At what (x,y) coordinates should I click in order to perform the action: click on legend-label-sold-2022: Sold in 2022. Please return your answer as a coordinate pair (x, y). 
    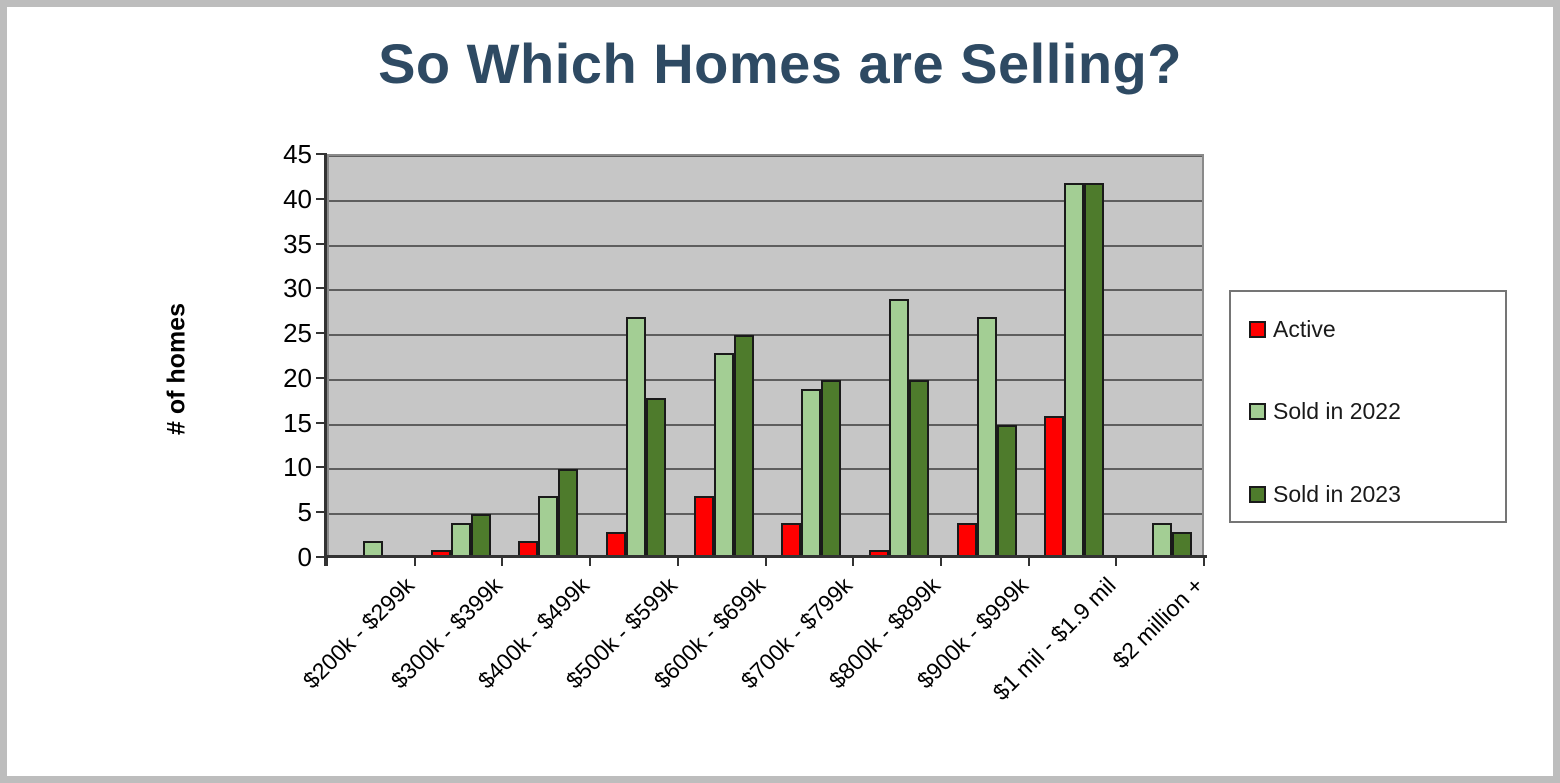
    Looking at the image, I should click on (1337, 411).